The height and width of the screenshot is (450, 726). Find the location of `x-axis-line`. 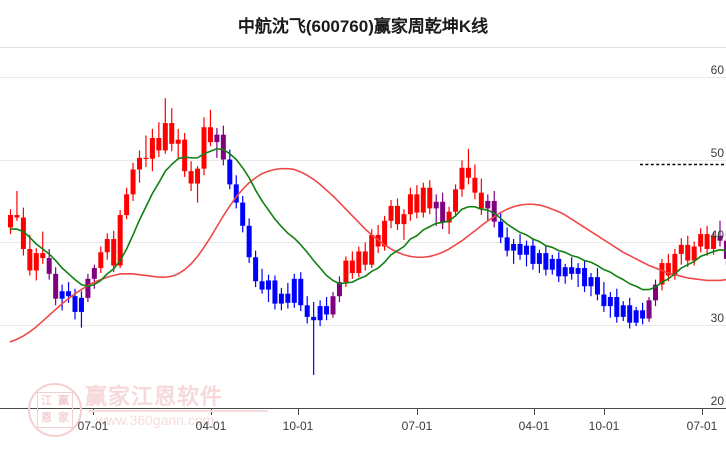

x-axis-line is located at coordinates (363, 408).